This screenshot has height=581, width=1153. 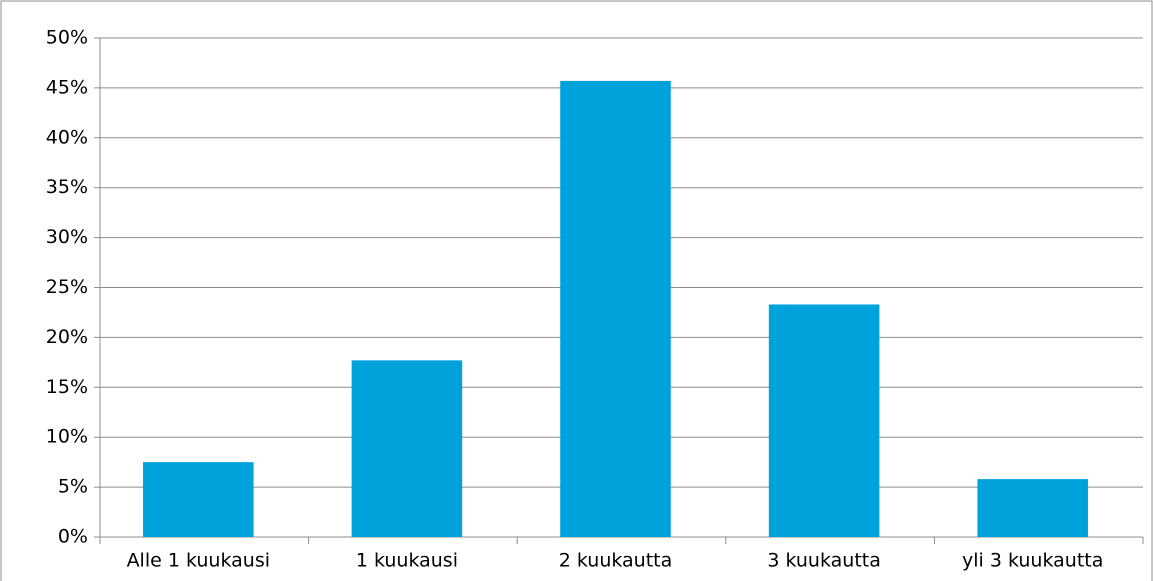 I want to click on y-tick-label: 10%, so click(x=67, y=437).